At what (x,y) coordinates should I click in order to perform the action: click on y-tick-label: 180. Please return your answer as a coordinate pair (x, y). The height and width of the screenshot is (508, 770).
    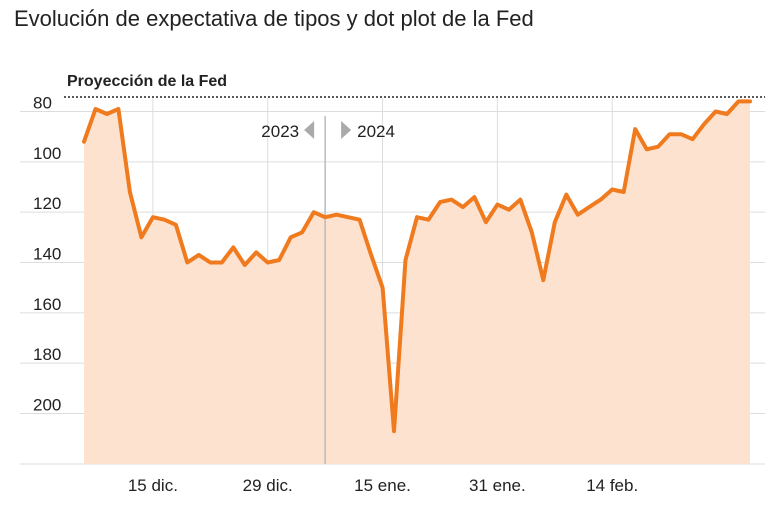
    Looking at the image, I should click on (47, 354).